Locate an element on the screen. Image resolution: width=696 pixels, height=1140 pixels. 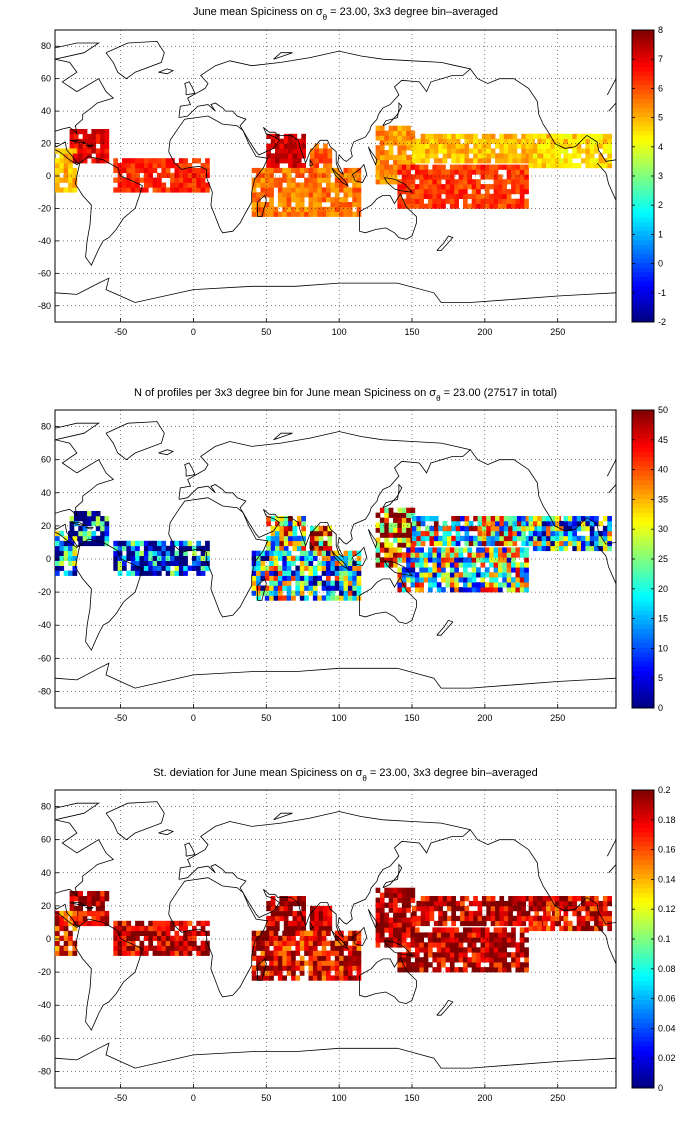
colorbar-tick-label: -2 is located at coordinates (662, 322).